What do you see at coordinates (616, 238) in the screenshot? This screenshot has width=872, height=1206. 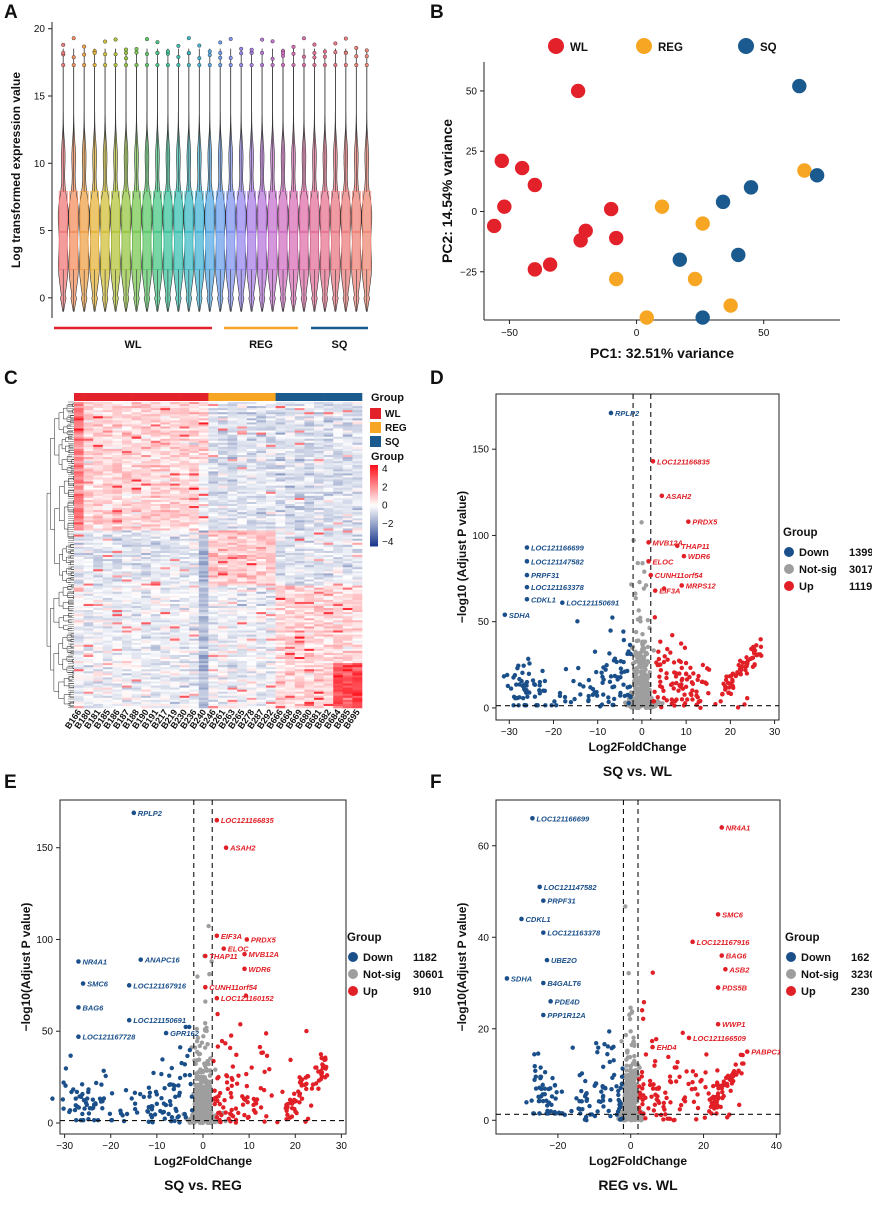 I see `pca-point-wl` at bounding box center [616, 238].